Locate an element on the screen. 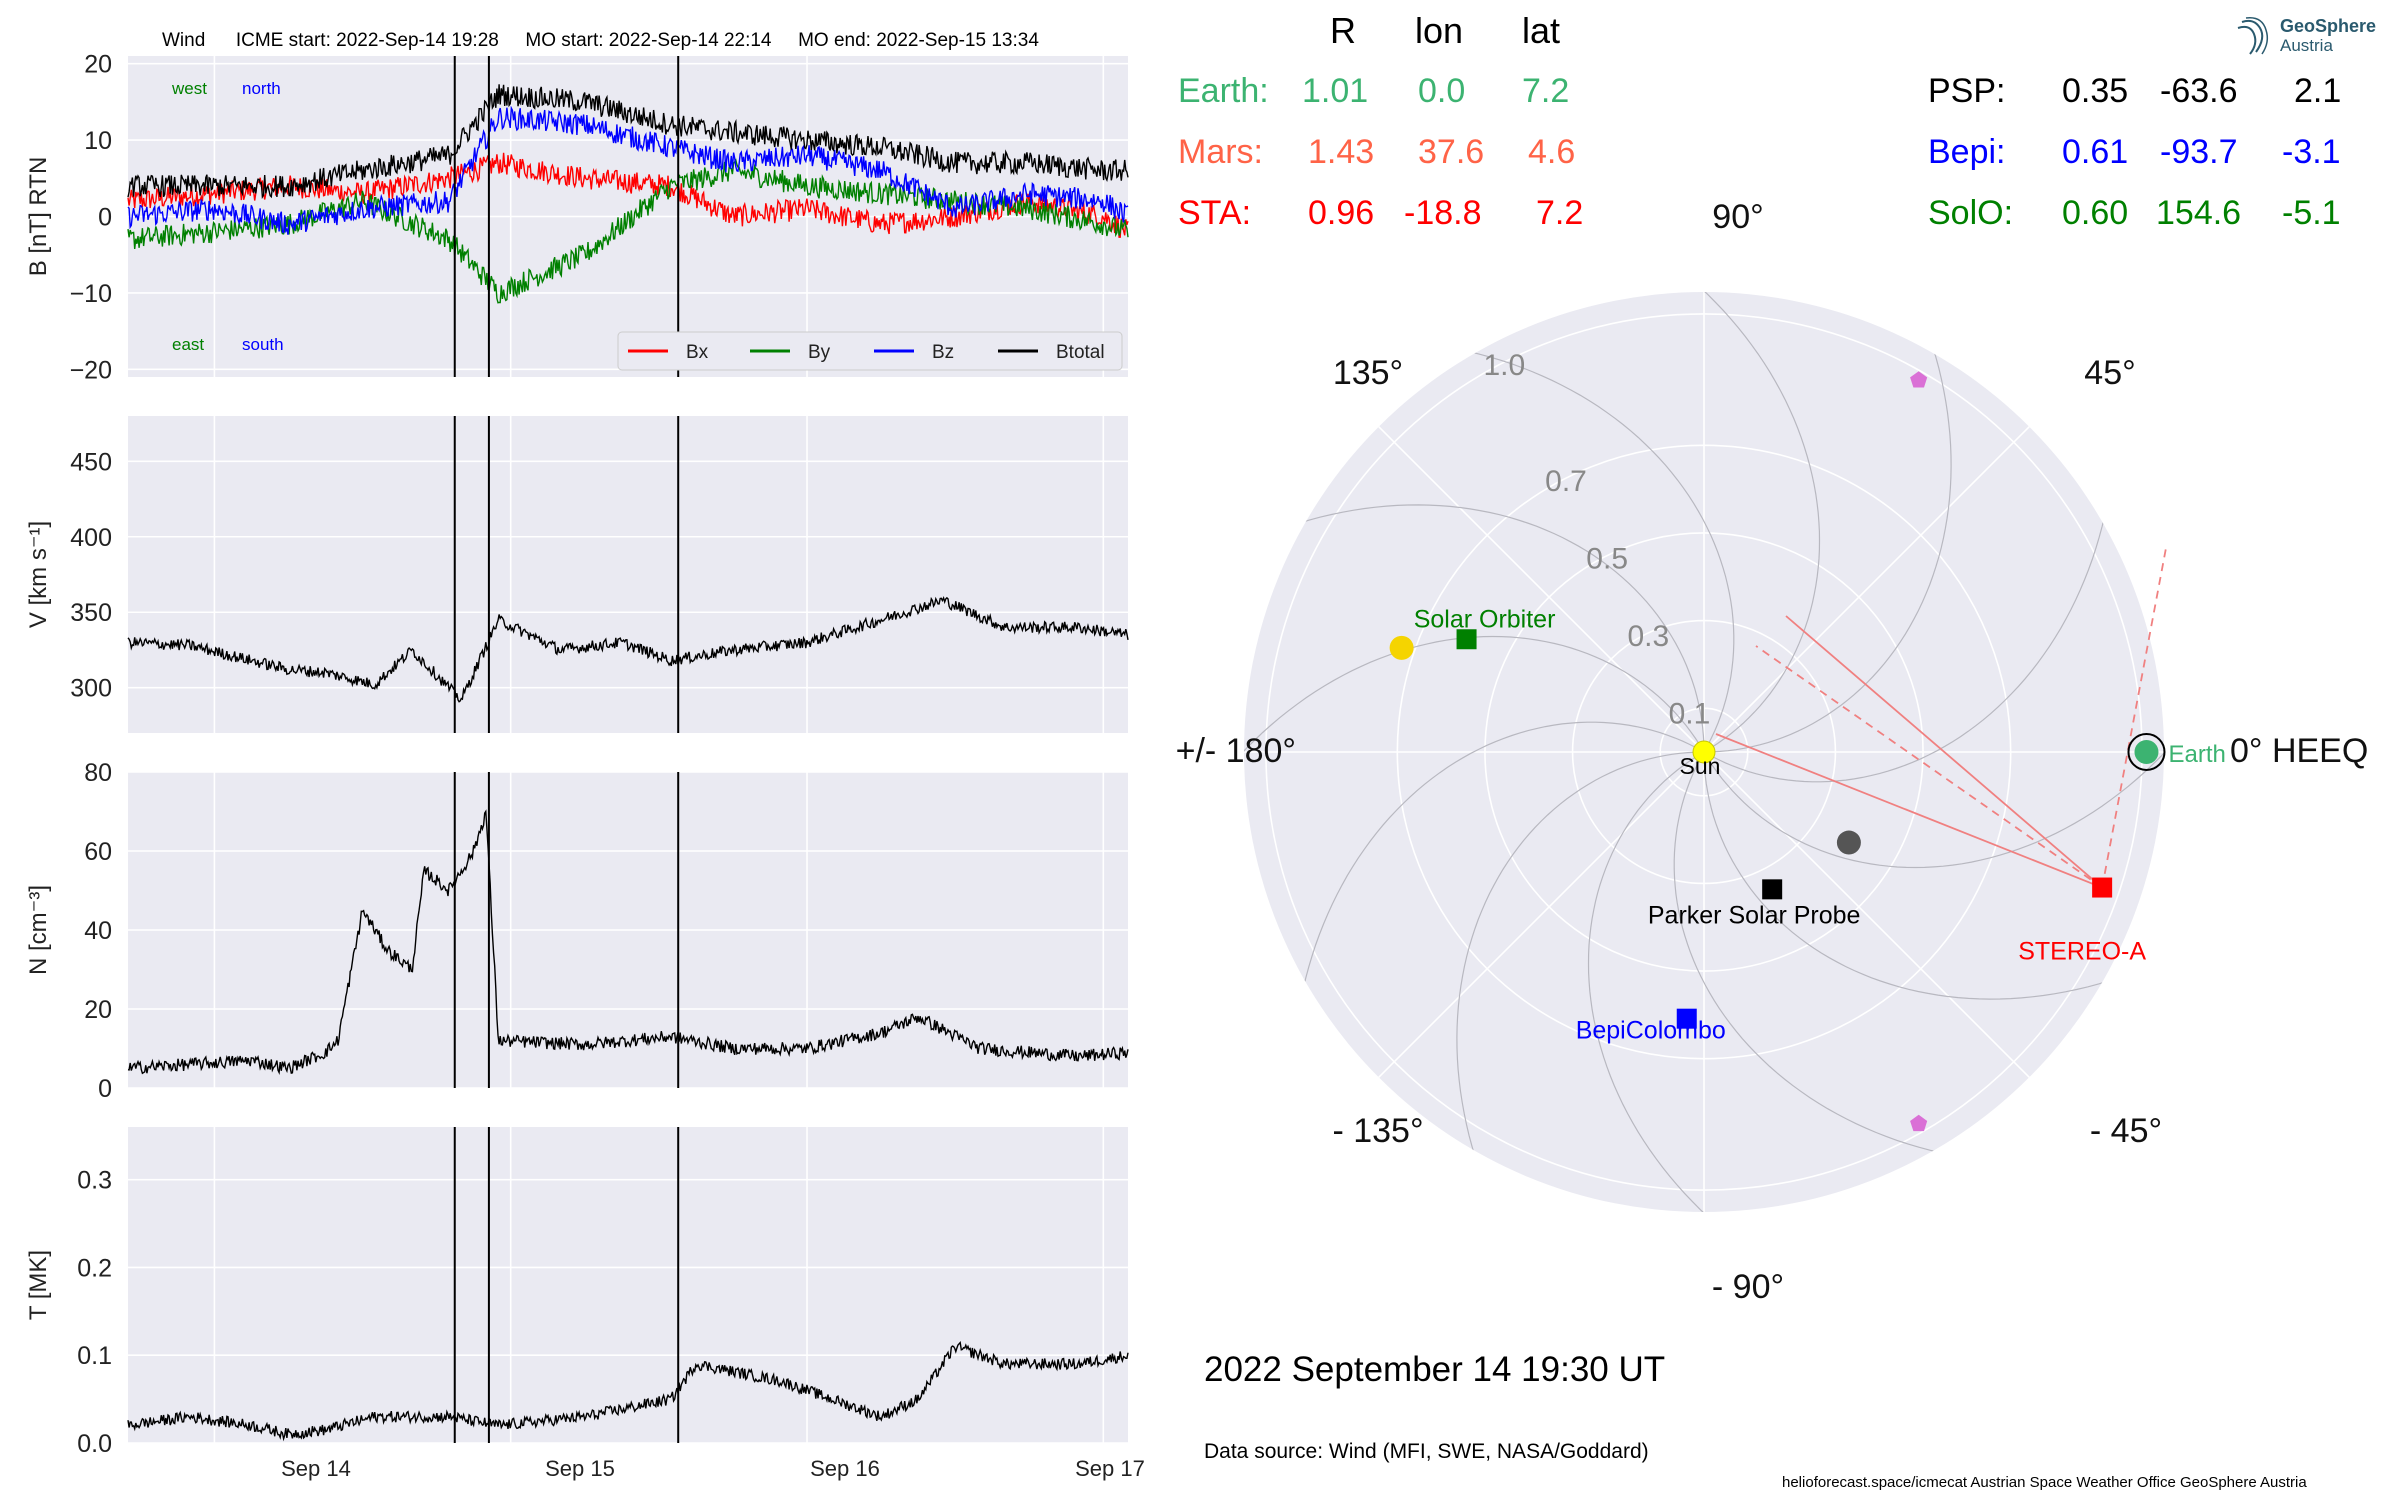 The height and width of the screenshot is (1505, 2400). y-tick-label: 0 is located at coordinates (105, 1089).